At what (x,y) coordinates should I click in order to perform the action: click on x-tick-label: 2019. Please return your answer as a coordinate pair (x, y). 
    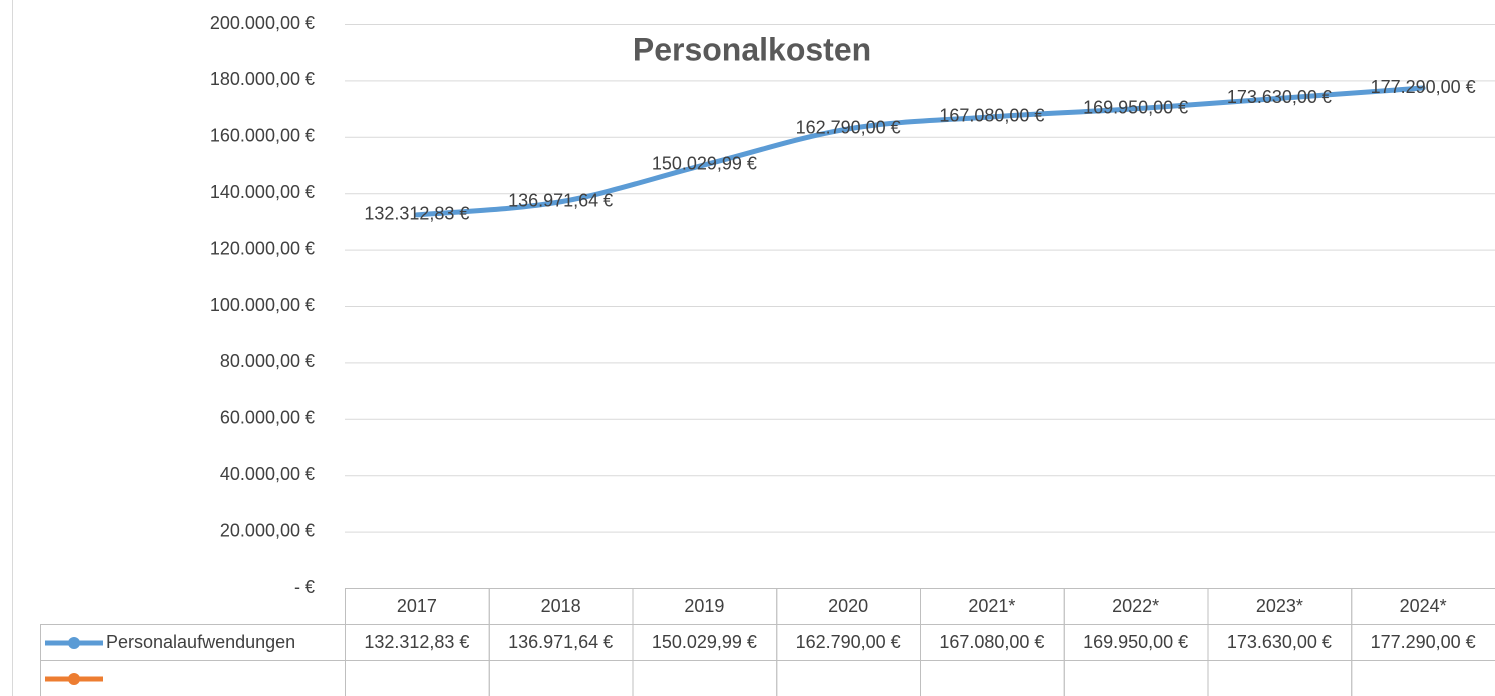
    Looking at the image, I should click on (704, 606).